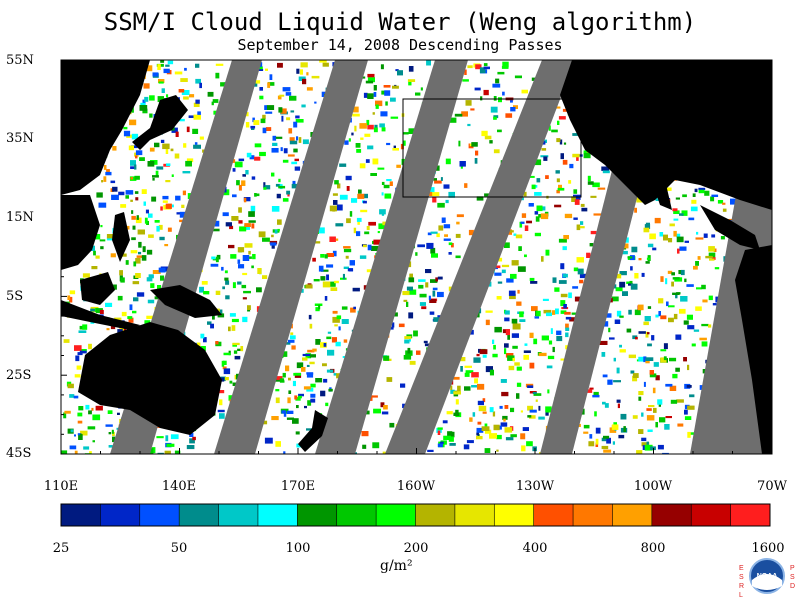 This screenshot has height=600, width=800. I want to click on land-japan, so click(160, 122).